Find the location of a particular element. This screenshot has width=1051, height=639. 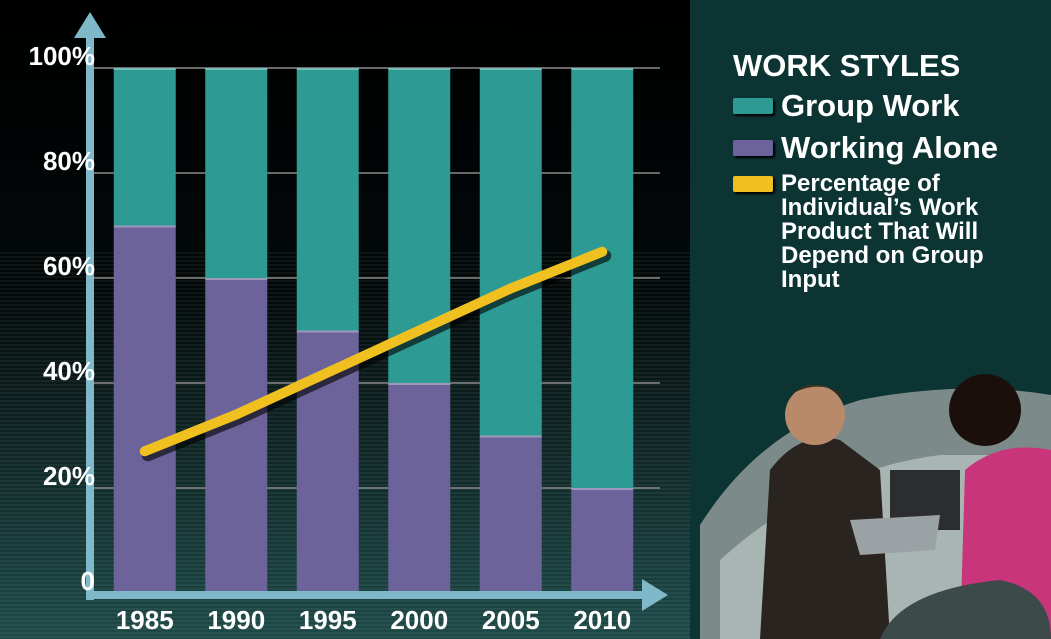

x-tick-label: 1985 is located at coordinates (145, 620).